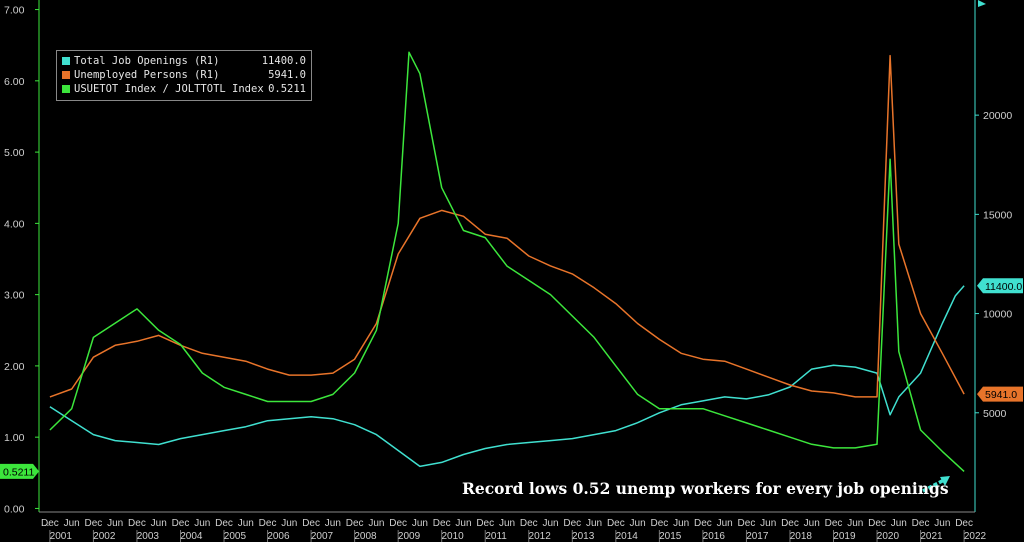 The width and height of the screenshot is (1024, 542). I want to click on left-value-tag: 0.5211, so click(18, 472).